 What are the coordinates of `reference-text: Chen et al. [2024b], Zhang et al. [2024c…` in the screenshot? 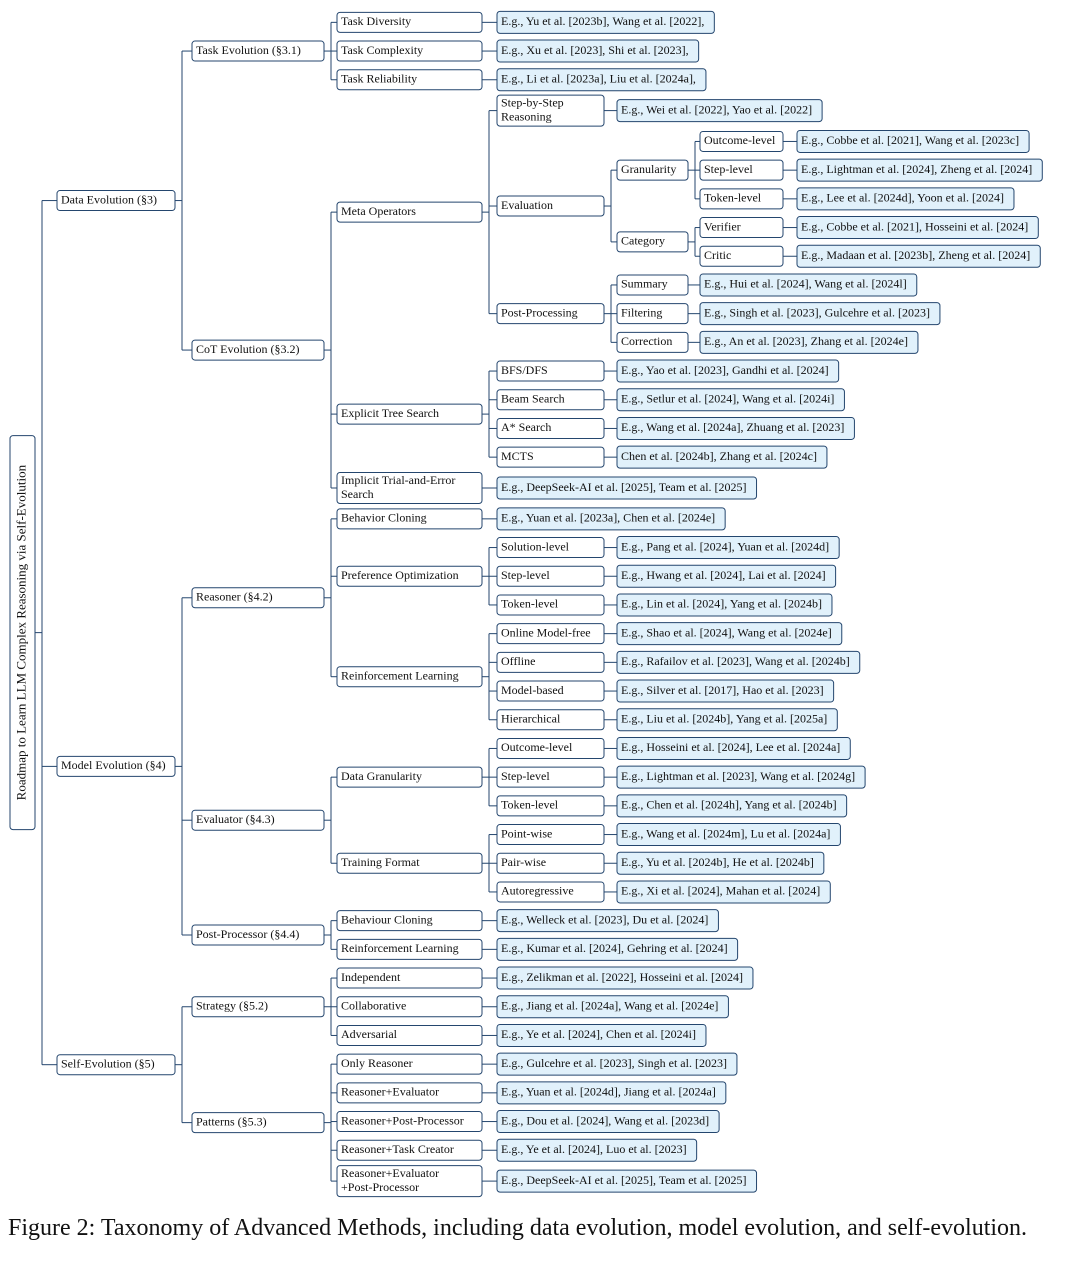 It's located at (719, 456).